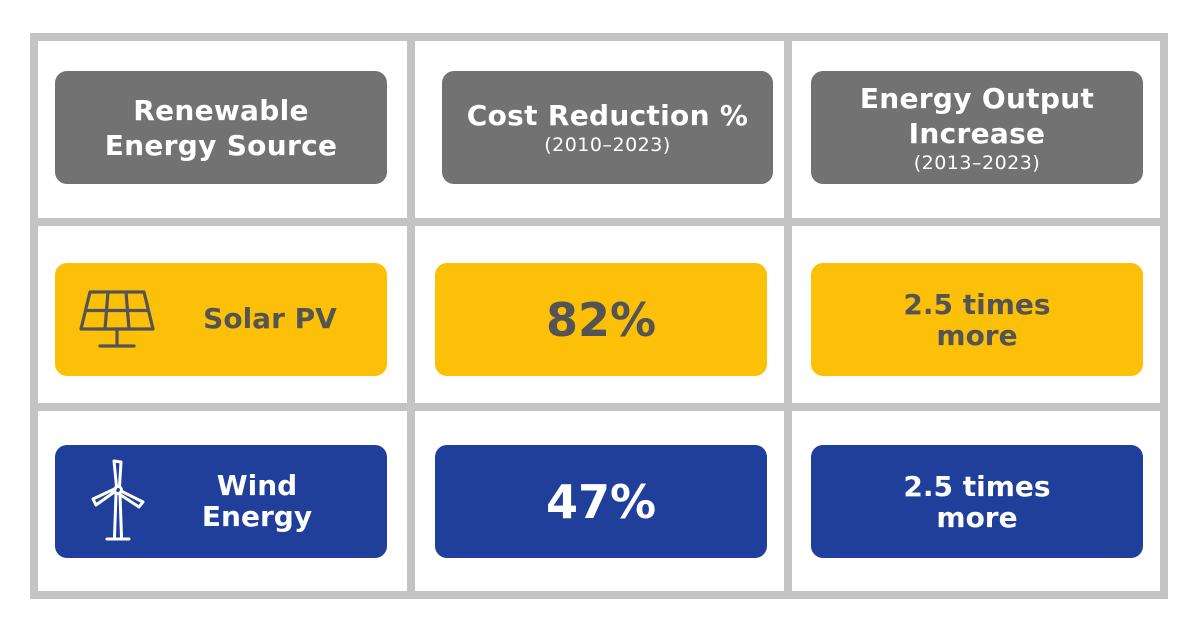  I want to click on solar-output-pill: 2.5 times more, so click(977, 319).